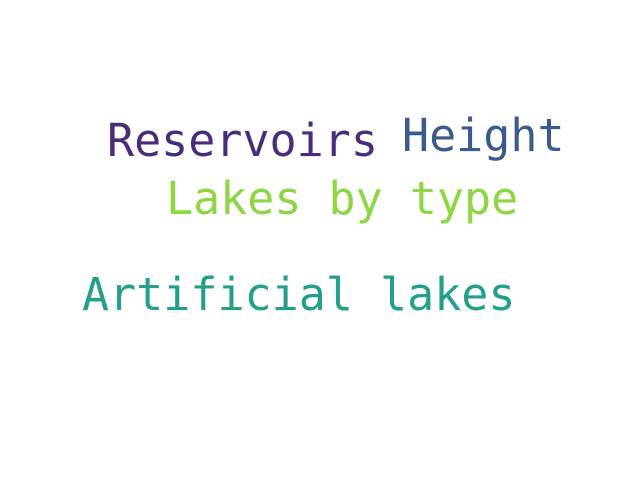 The width and height of the screenshot is (640, 480). Describe the element at coordinates (242, 140) in the screenshot. I see `word-reservoirs: Reservoirs` at that location.